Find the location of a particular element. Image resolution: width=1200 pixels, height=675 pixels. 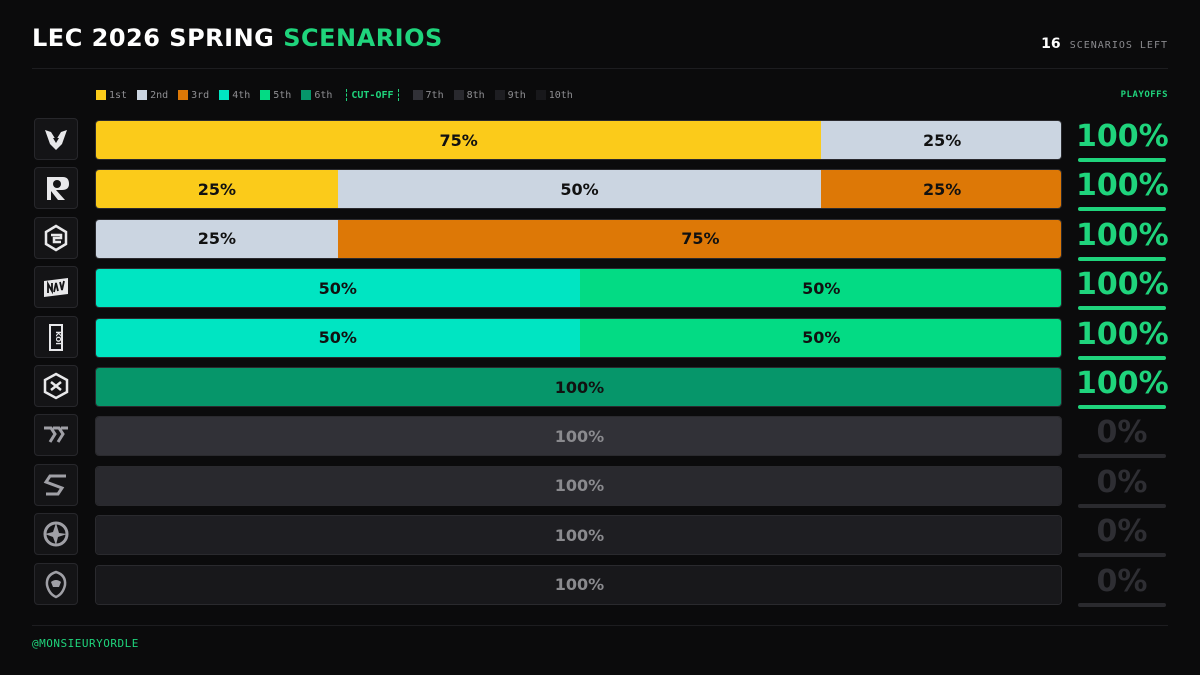

title-main: LEC 2026 SPRING is located at coordinates (153, 38).